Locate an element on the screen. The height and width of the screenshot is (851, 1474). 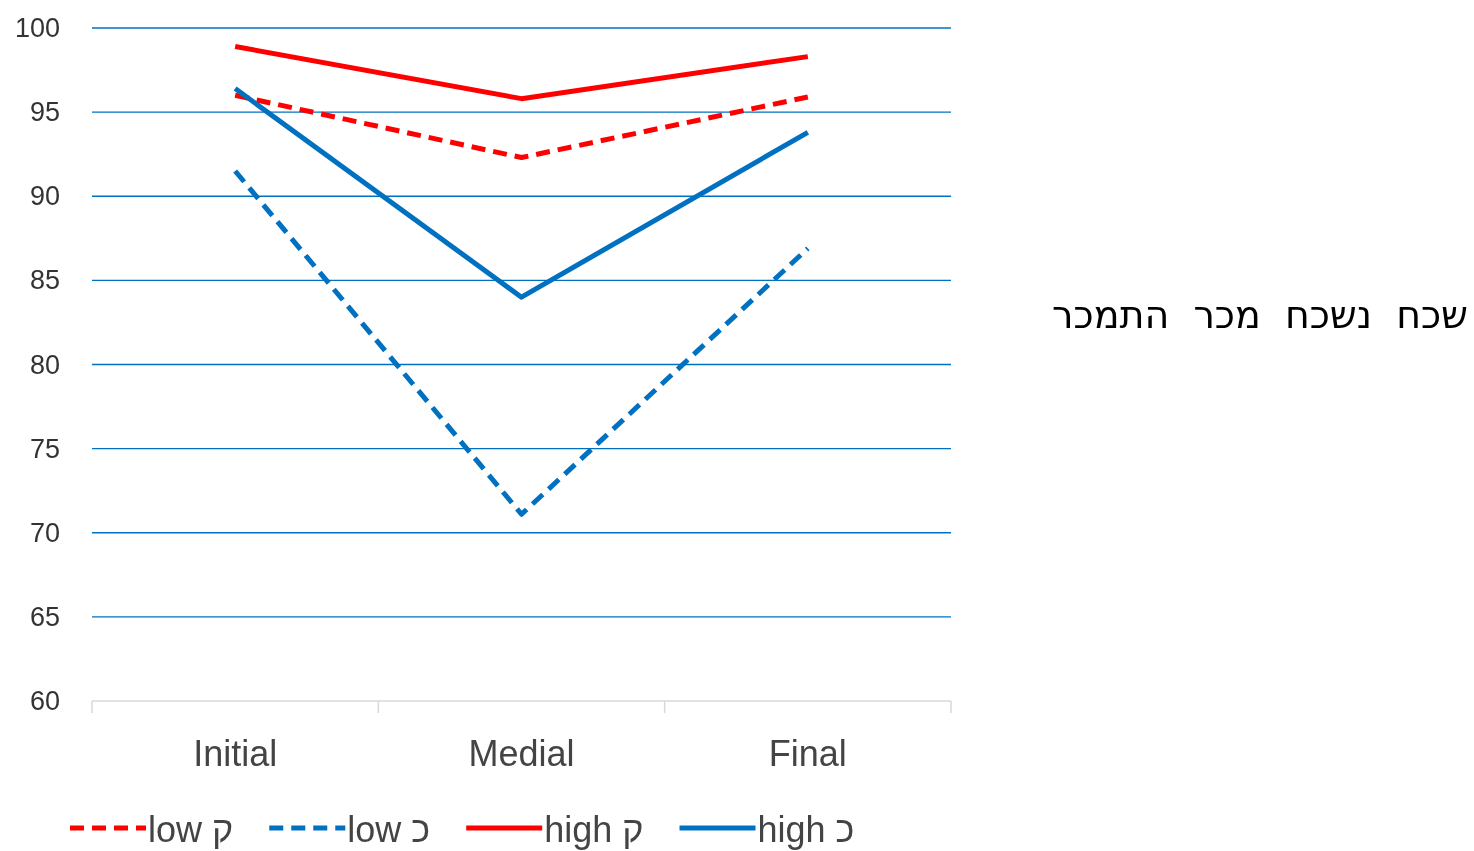
text: שכח נשכח מכר התמכר is located at coordinates (1260, 315).